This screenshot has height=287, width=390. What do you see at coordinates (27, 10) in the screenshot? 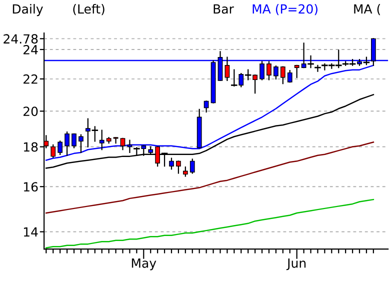
I see `text: Daily` at bounding box center [27, 10].